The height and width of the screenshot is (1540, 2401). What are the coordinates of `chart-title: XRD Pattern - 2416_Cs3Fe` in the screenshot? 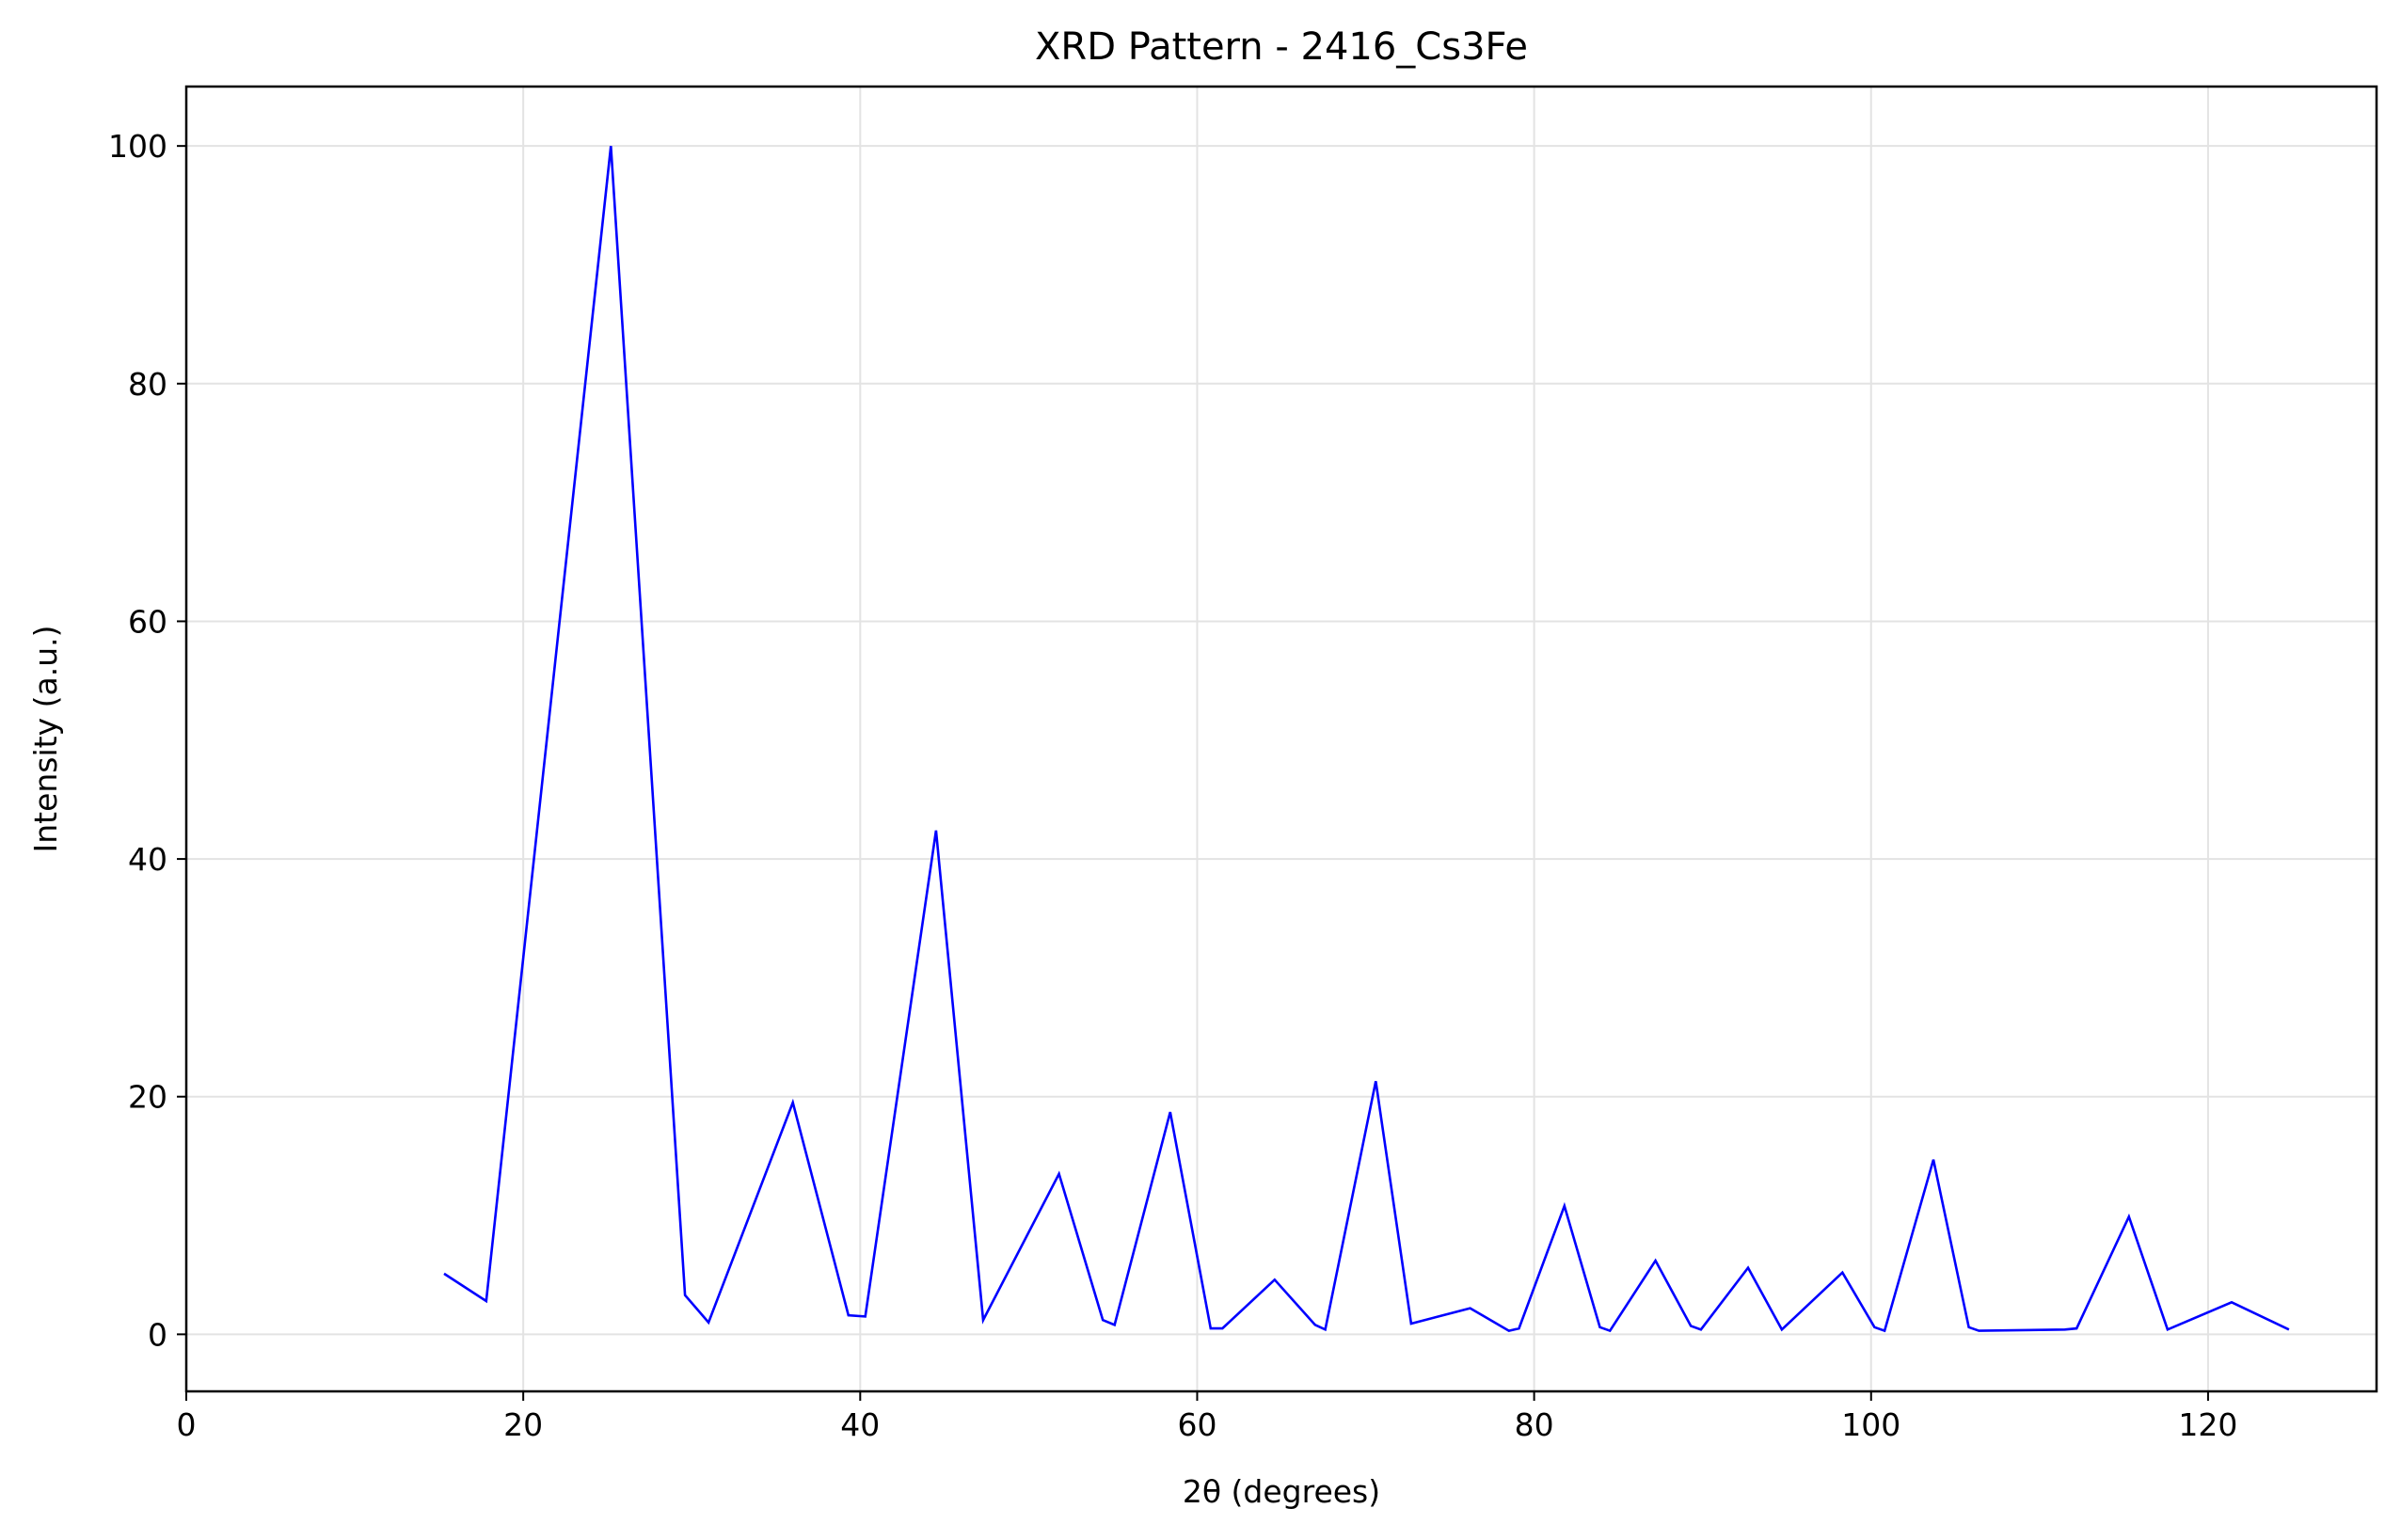 It's located at (1281, 47).